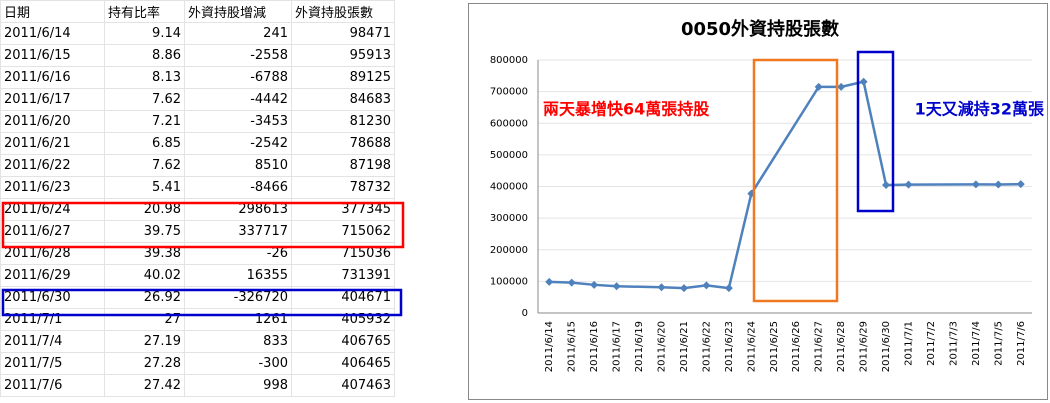  What do you see at coordinates (751, 346) in the screenshot?
I see `x-tick-label: 2011/6/24` at bounding box center [751, 346].